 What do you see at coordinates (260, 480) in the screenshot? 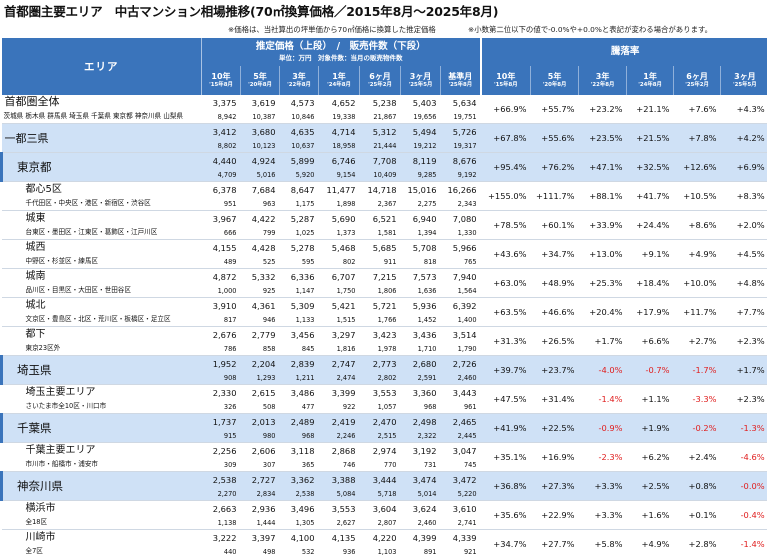
I see `price-cell: 2,727` at bounding box center [260, 480].